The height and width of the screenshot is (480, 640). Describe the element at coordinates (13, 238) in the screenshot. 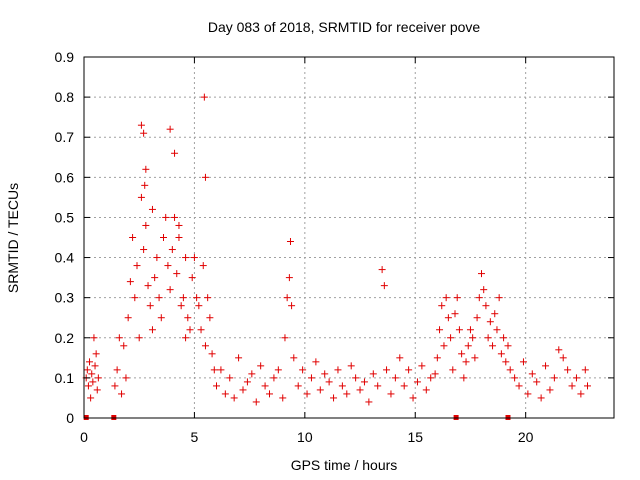

I see `y-axis-label: SRMTID / TECUs` at that location.